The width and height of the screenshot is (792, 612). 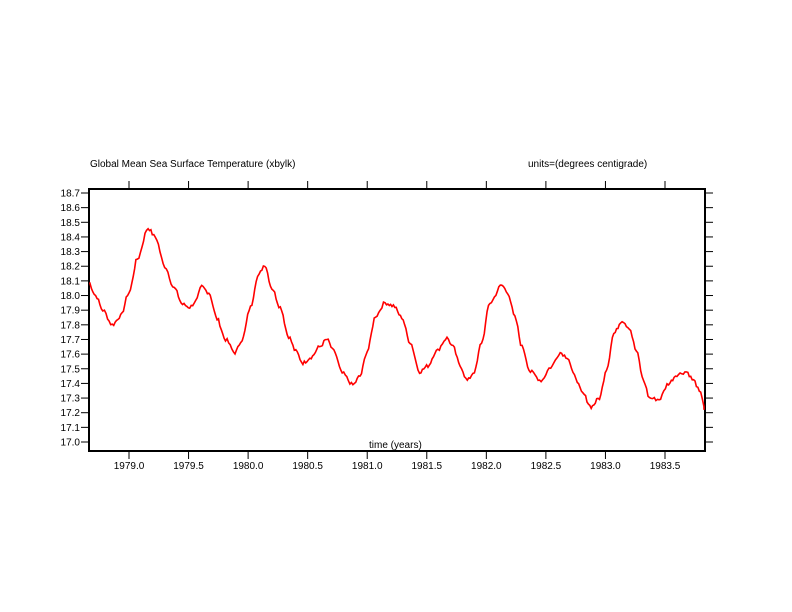 What do you see at coordinates (71, 296) in the screenshot?
I see `y-tick-label: 18.0` at bounding box center [71, 296].